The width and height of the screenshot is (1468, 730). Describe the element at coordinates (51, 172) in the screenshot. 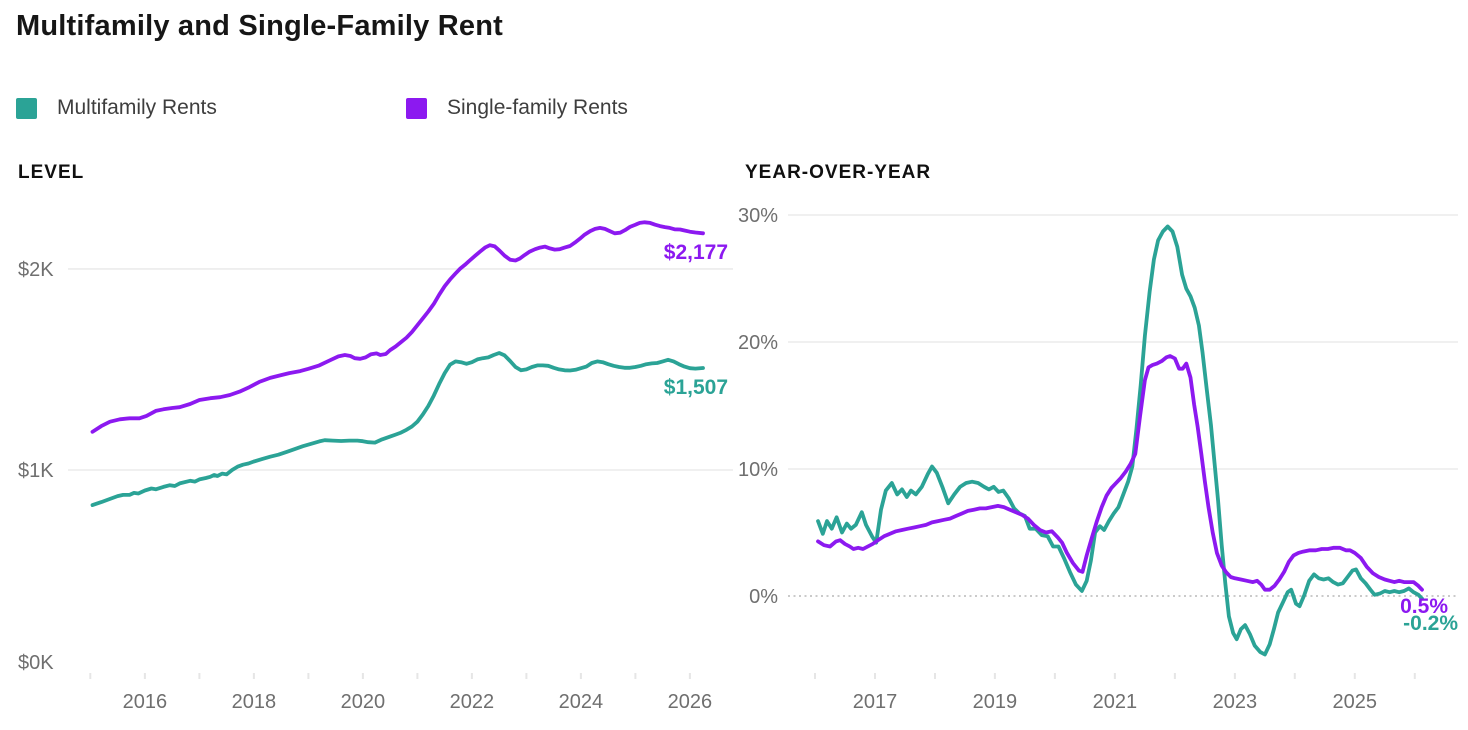

I see `panel-heading-level: LEVEL` at that location.